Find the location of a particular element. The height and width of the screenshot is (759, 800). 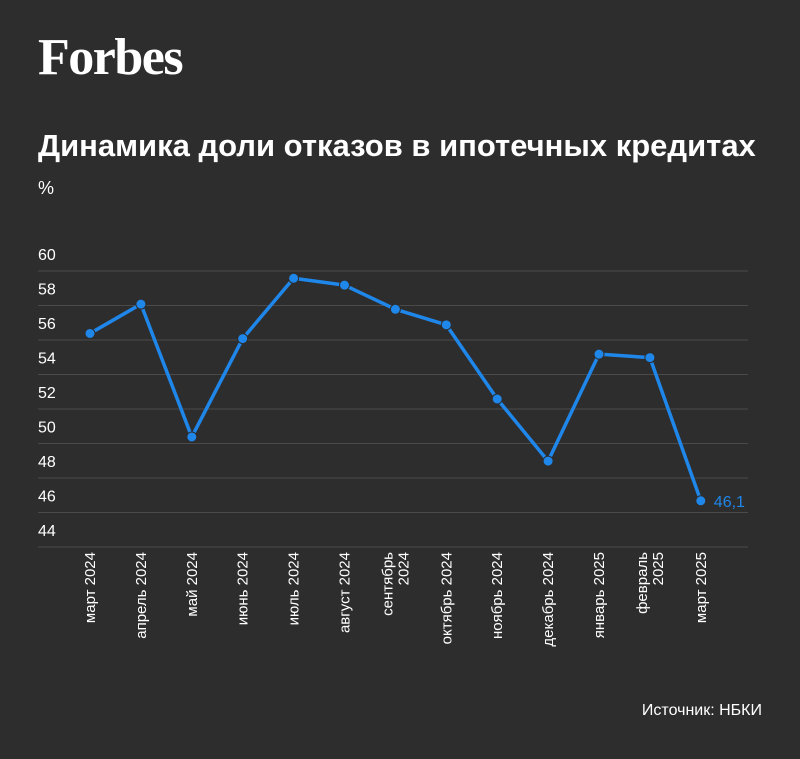

x-tick-label-line: март 2024 is located at coordinates (90, 587).